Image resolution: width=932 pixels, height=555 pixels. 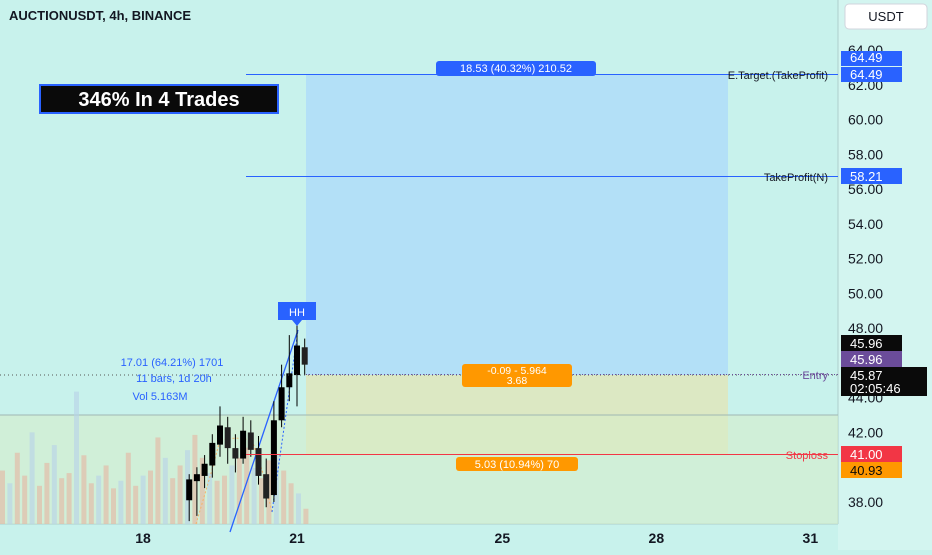 I want to click on entry-badge-text: 45.96, so click(x=866, y=359).